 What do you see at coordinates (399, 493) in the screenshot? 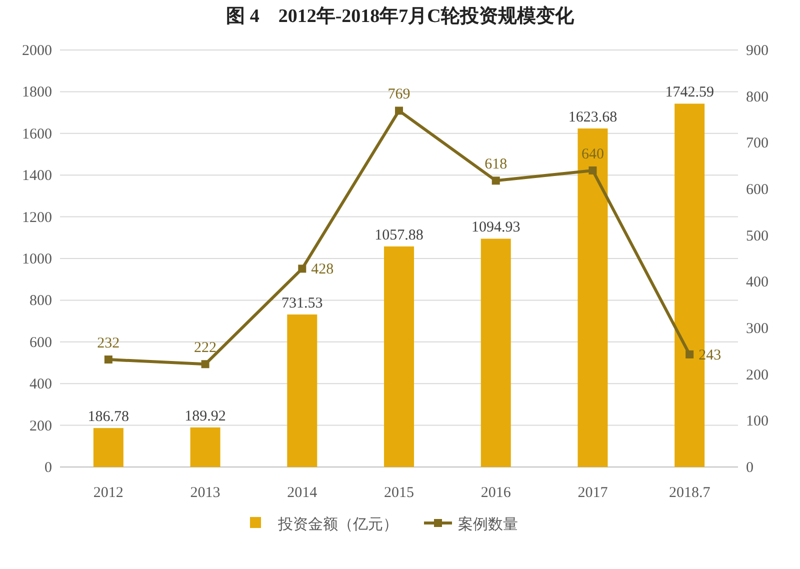
I see `x-tick-label: 2015` at bounding box center [399, 493].